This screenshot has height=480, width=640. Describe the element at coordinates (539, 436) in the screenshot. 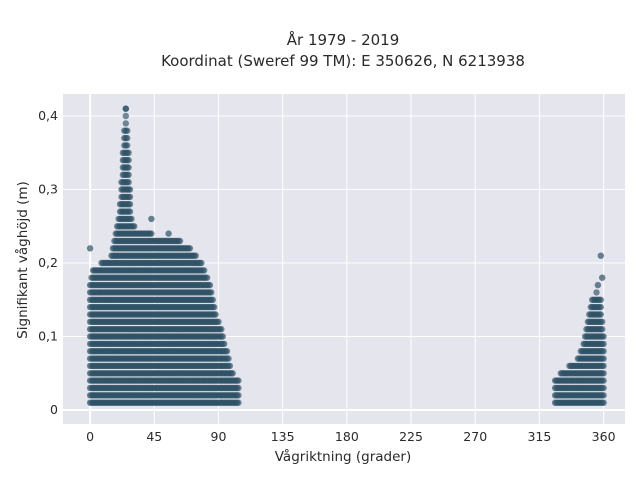

I see `x-tick-label: 315` at that location.